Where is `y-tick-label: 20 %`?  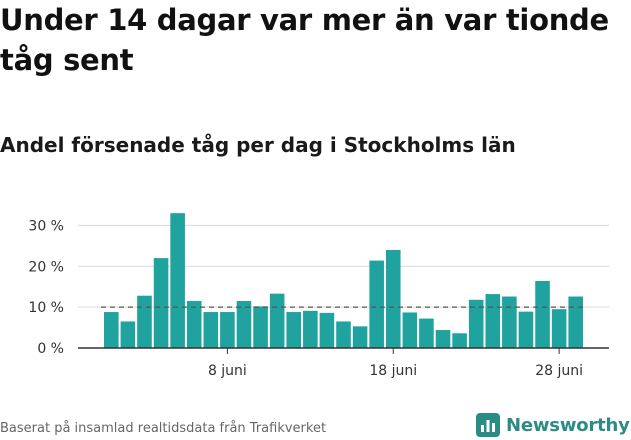
y-tick-label: 20 % is located at coordinates (46, 267).